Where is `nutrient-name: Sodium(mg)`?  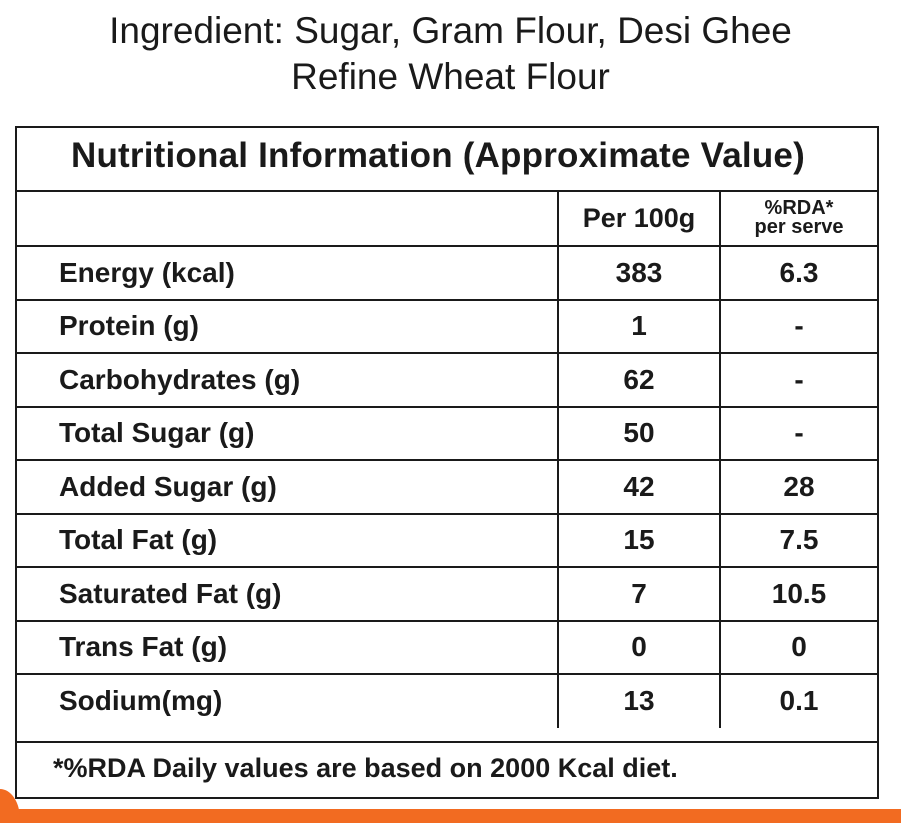
nutrient-name: Sodium(mg) is located at coordinates (288, 700).